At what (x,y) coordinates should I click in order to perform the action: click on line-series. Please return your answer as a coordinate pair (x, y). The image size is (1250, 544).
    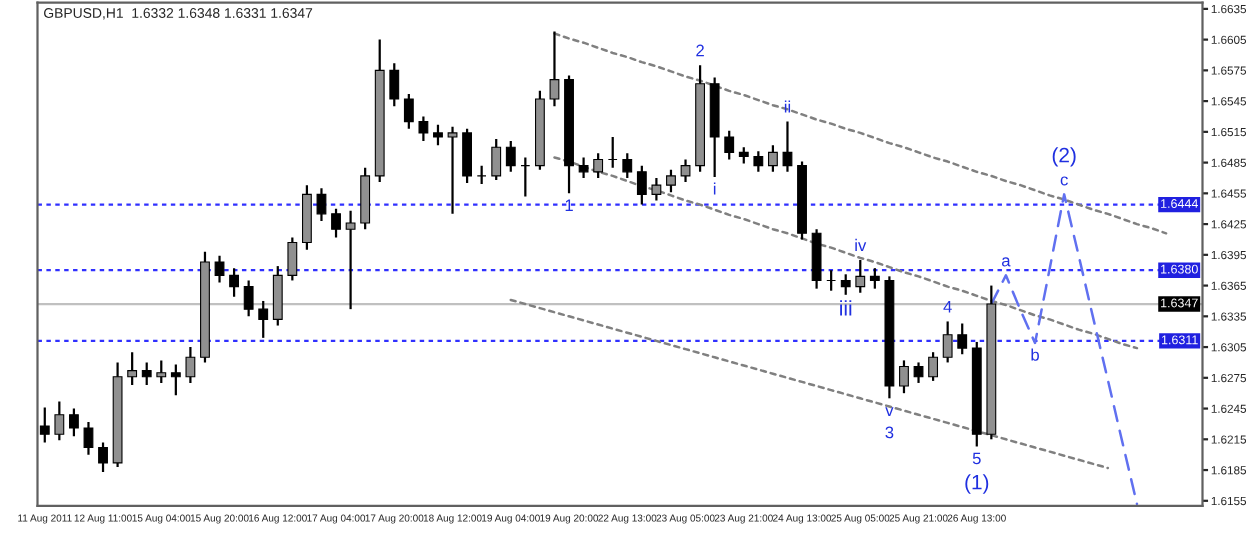
    Looking at the image, I should click on (1064, 349).